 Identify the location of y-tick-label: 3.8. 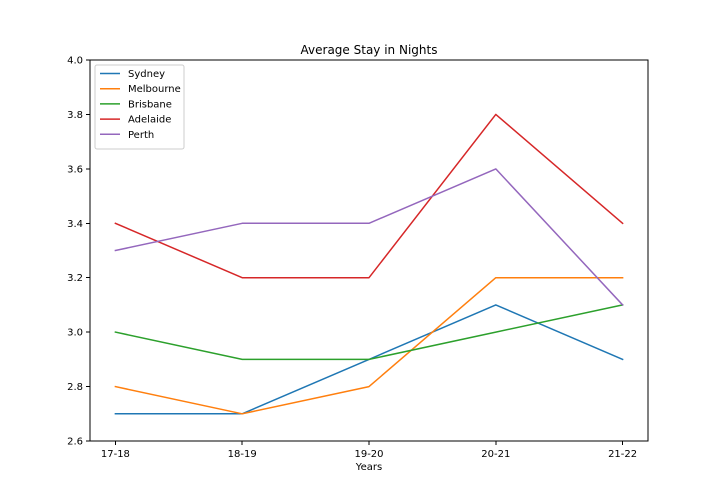
(75, 115).